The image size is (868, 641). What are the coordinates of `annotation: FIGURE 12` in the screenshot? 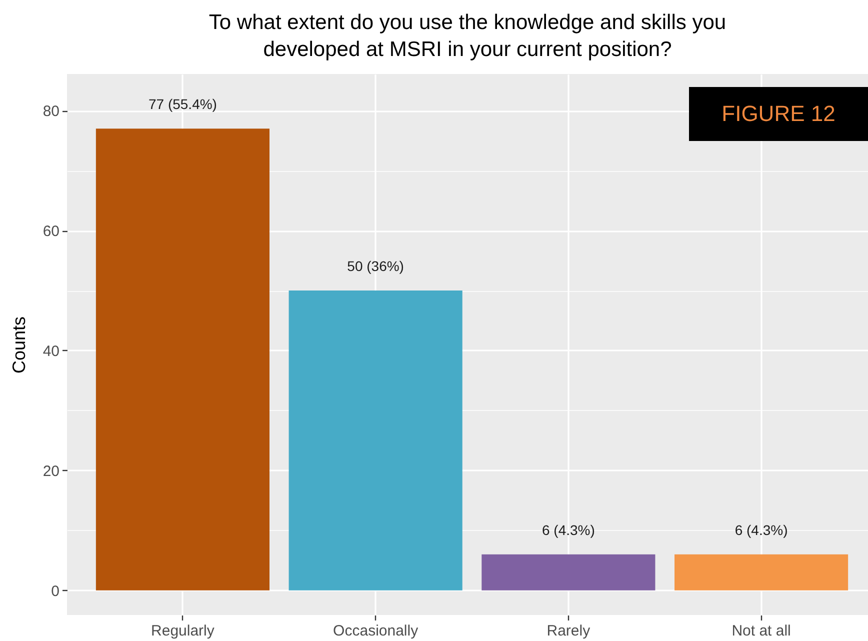 It's located at (778, 114).